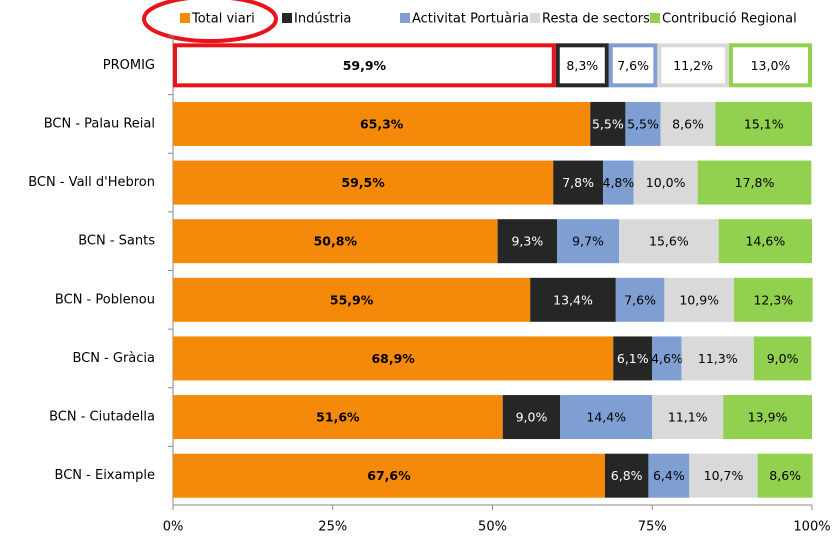 This screenshot has width=834, height=541. I want to click on data-label: 9,7%, so click(588, 241).